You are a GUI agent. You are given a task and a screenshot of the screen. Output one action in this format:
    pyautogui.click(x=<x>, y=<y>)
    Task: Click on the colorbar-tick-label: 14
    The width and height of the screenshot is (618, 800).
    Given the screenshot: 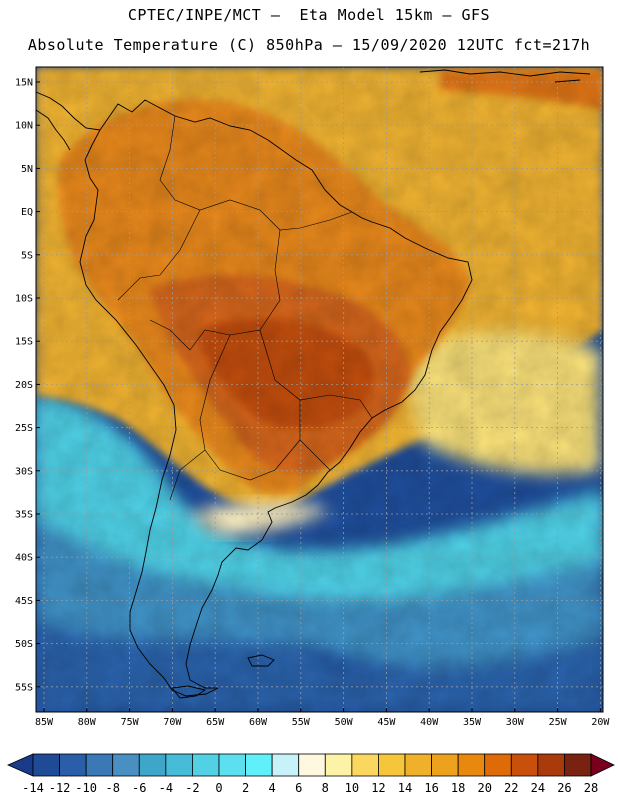 What is the action you would take?
    pyautogui.click(x=405, y=788)
    